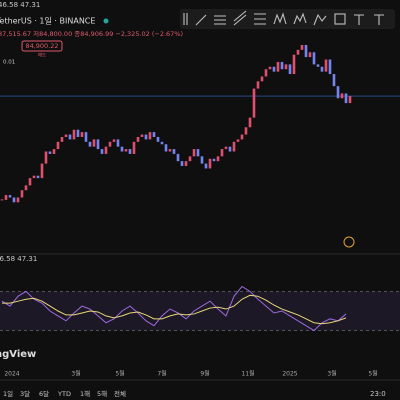 Image resolution: width=400 pixels, height=400 pixels. I want to click on logo: ngView, so click(18, 354).